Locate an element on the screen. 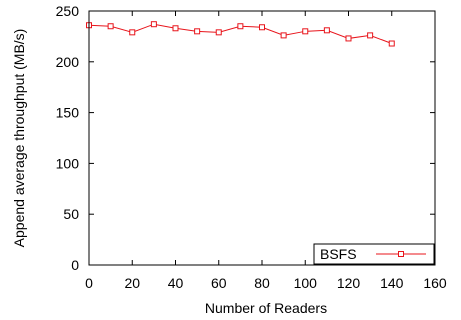 This screenshot has height=320, width=461. y-tick-label: 200 is located at coordinates (68, 62).